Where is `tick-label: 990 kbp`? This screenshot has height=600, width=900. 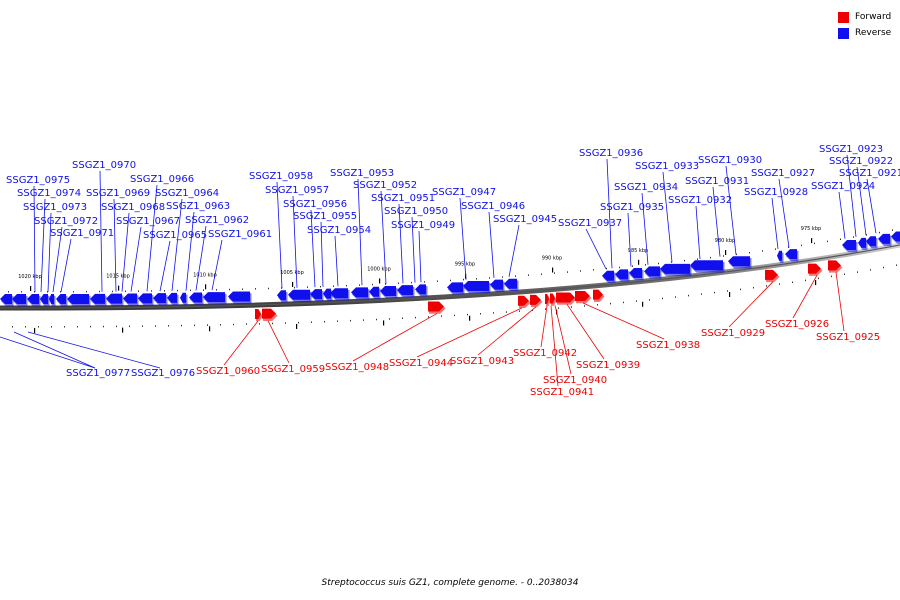
tick-label: 990 kbp is located at coordinates (552, 259).